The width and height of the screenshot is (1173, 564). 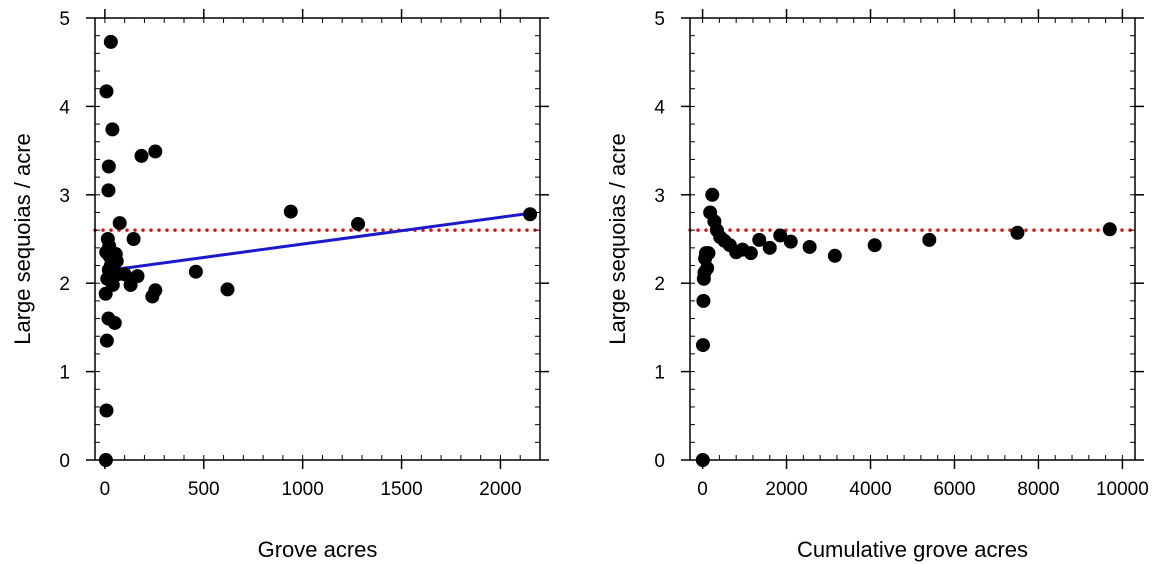 What do you see at coordinates (870, 489) in the screenshot?
I see `x-tick-label: 4000` at bounding box center [870, 489].